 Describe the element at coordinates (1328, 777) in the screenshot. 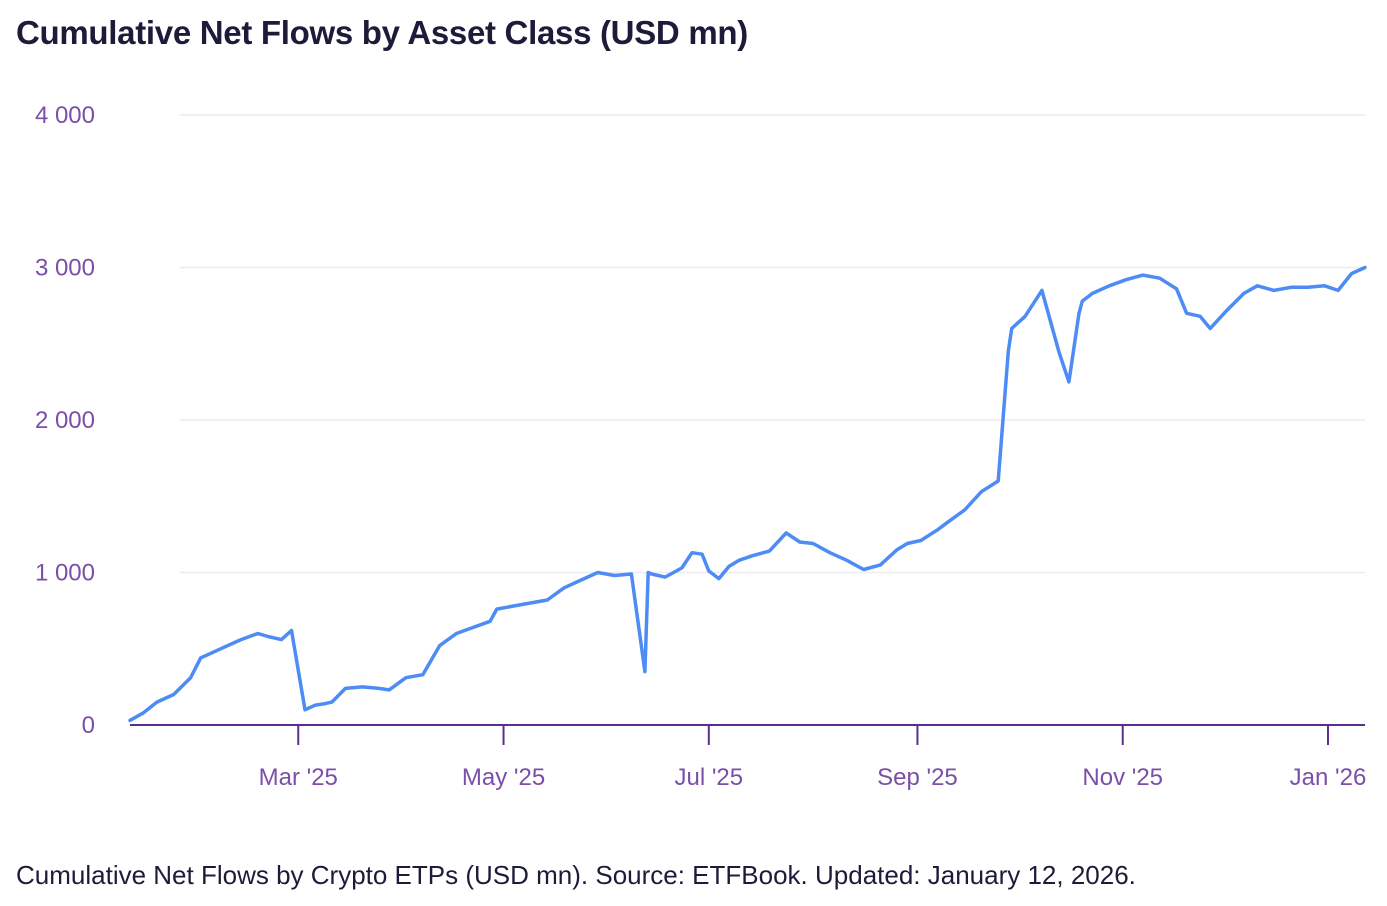

I see `x-tick-label: Jan '26` at that location.